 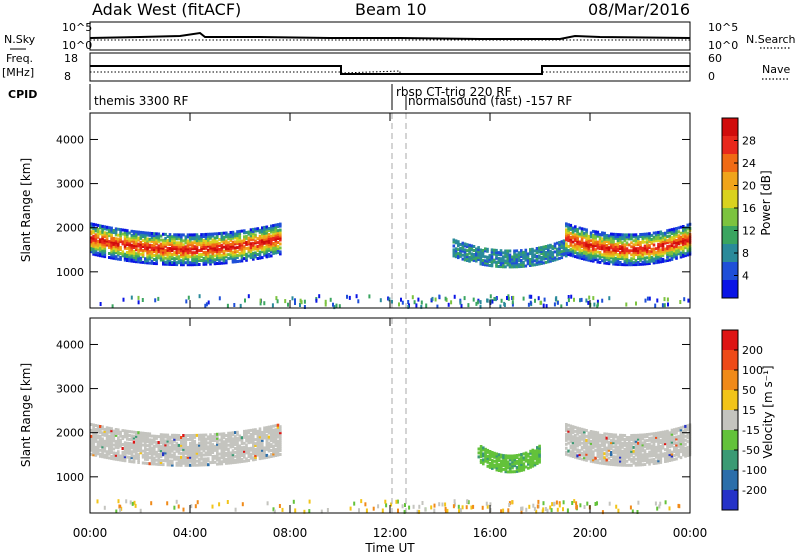 What do you see at coordinates (749, 186) in the screenshot?
I see `colorbar-tick-label: 20` at bounding box center [749, 186].